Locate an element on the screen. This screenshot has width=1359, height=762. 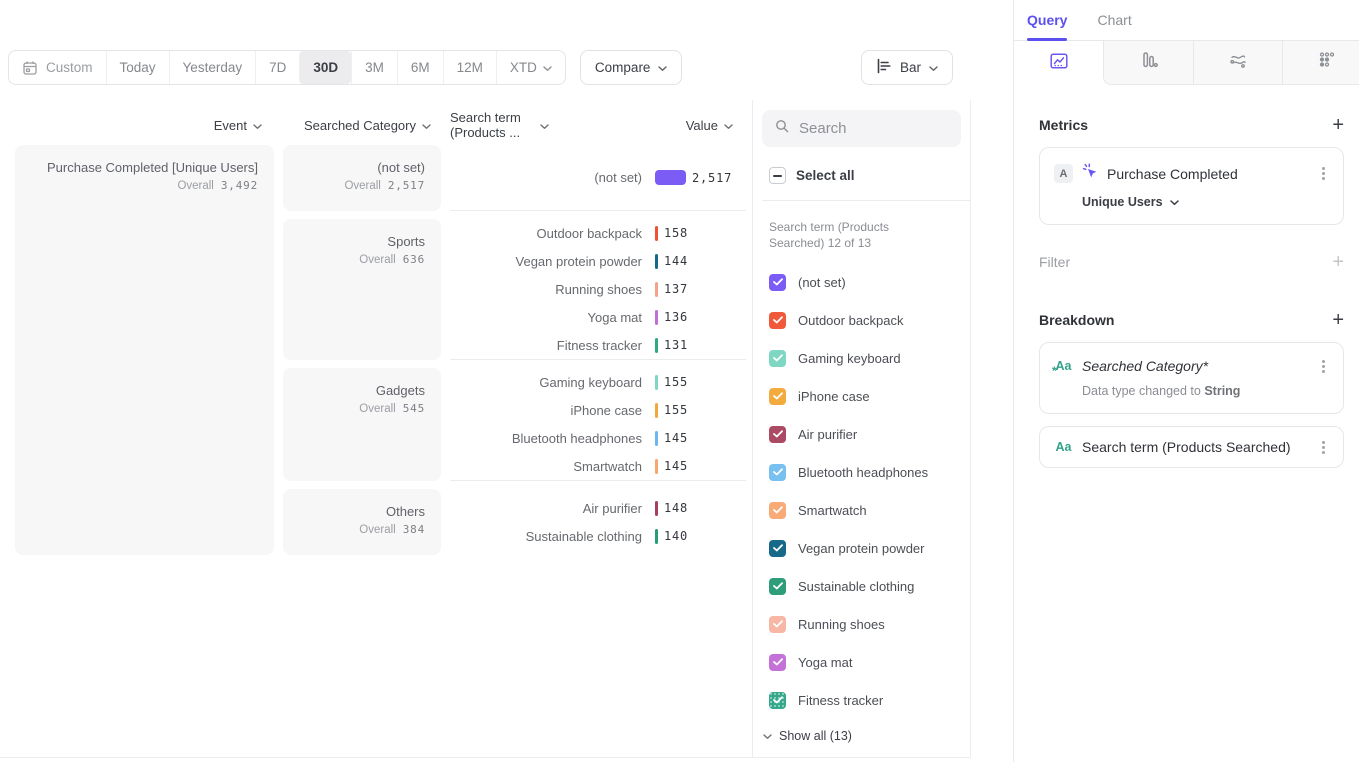
legend-item: Sustainable clothing is located at coordinates (861, 586).